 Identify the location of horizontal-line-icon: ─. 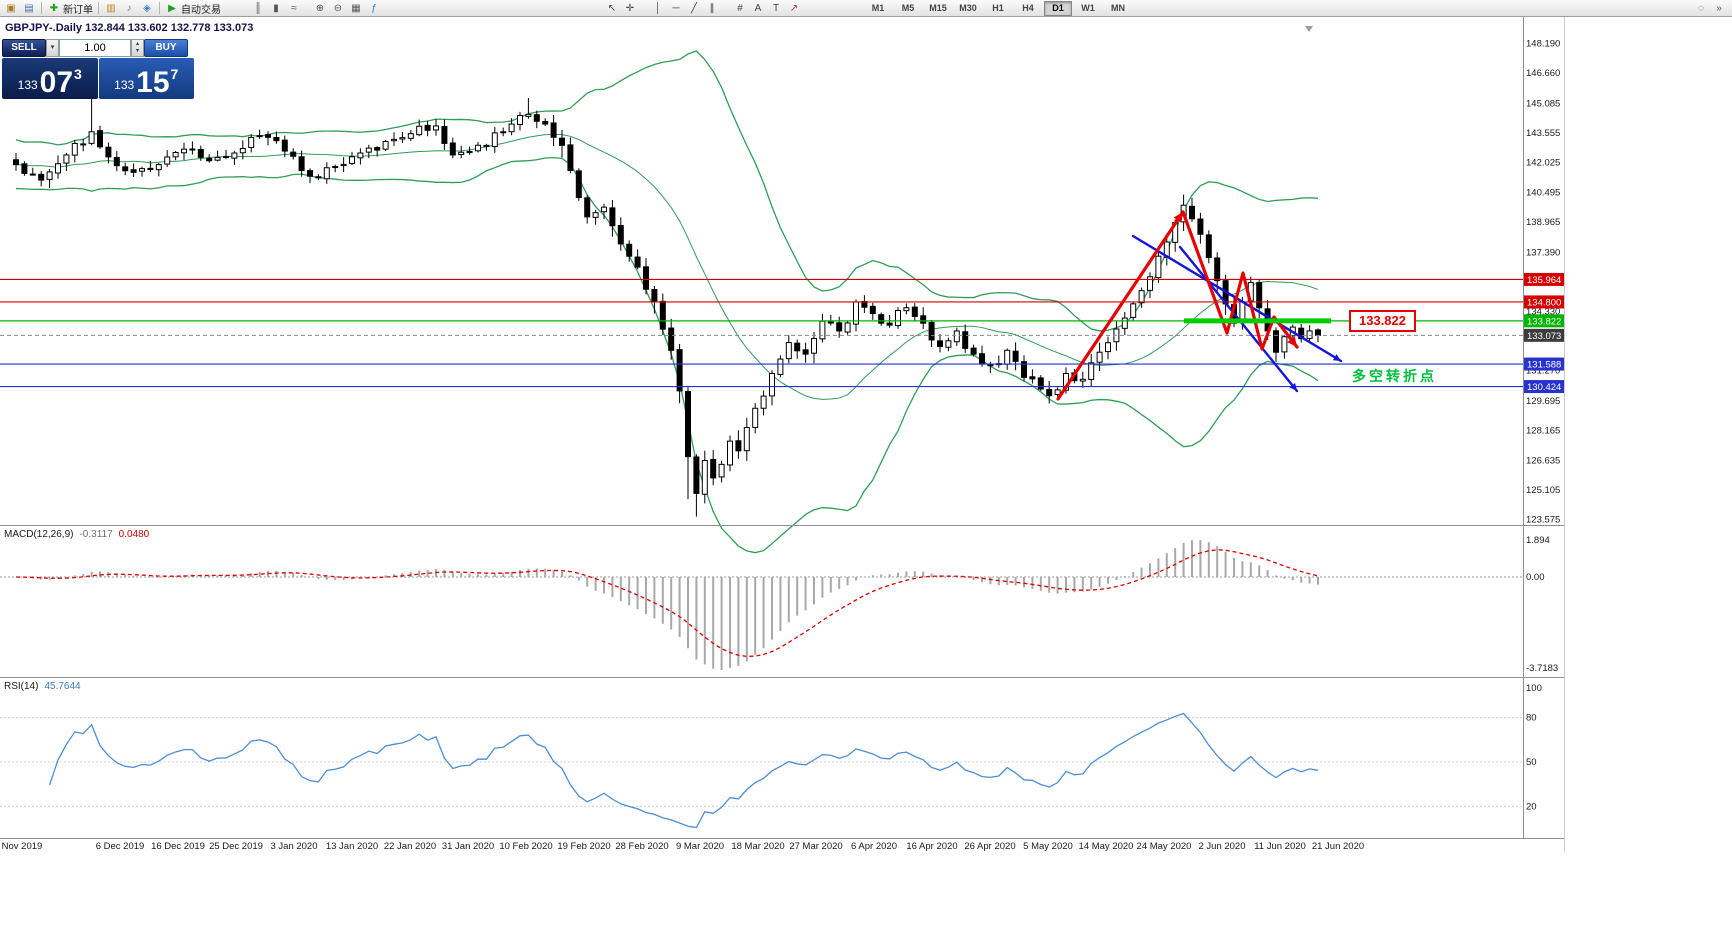
(676, 8).